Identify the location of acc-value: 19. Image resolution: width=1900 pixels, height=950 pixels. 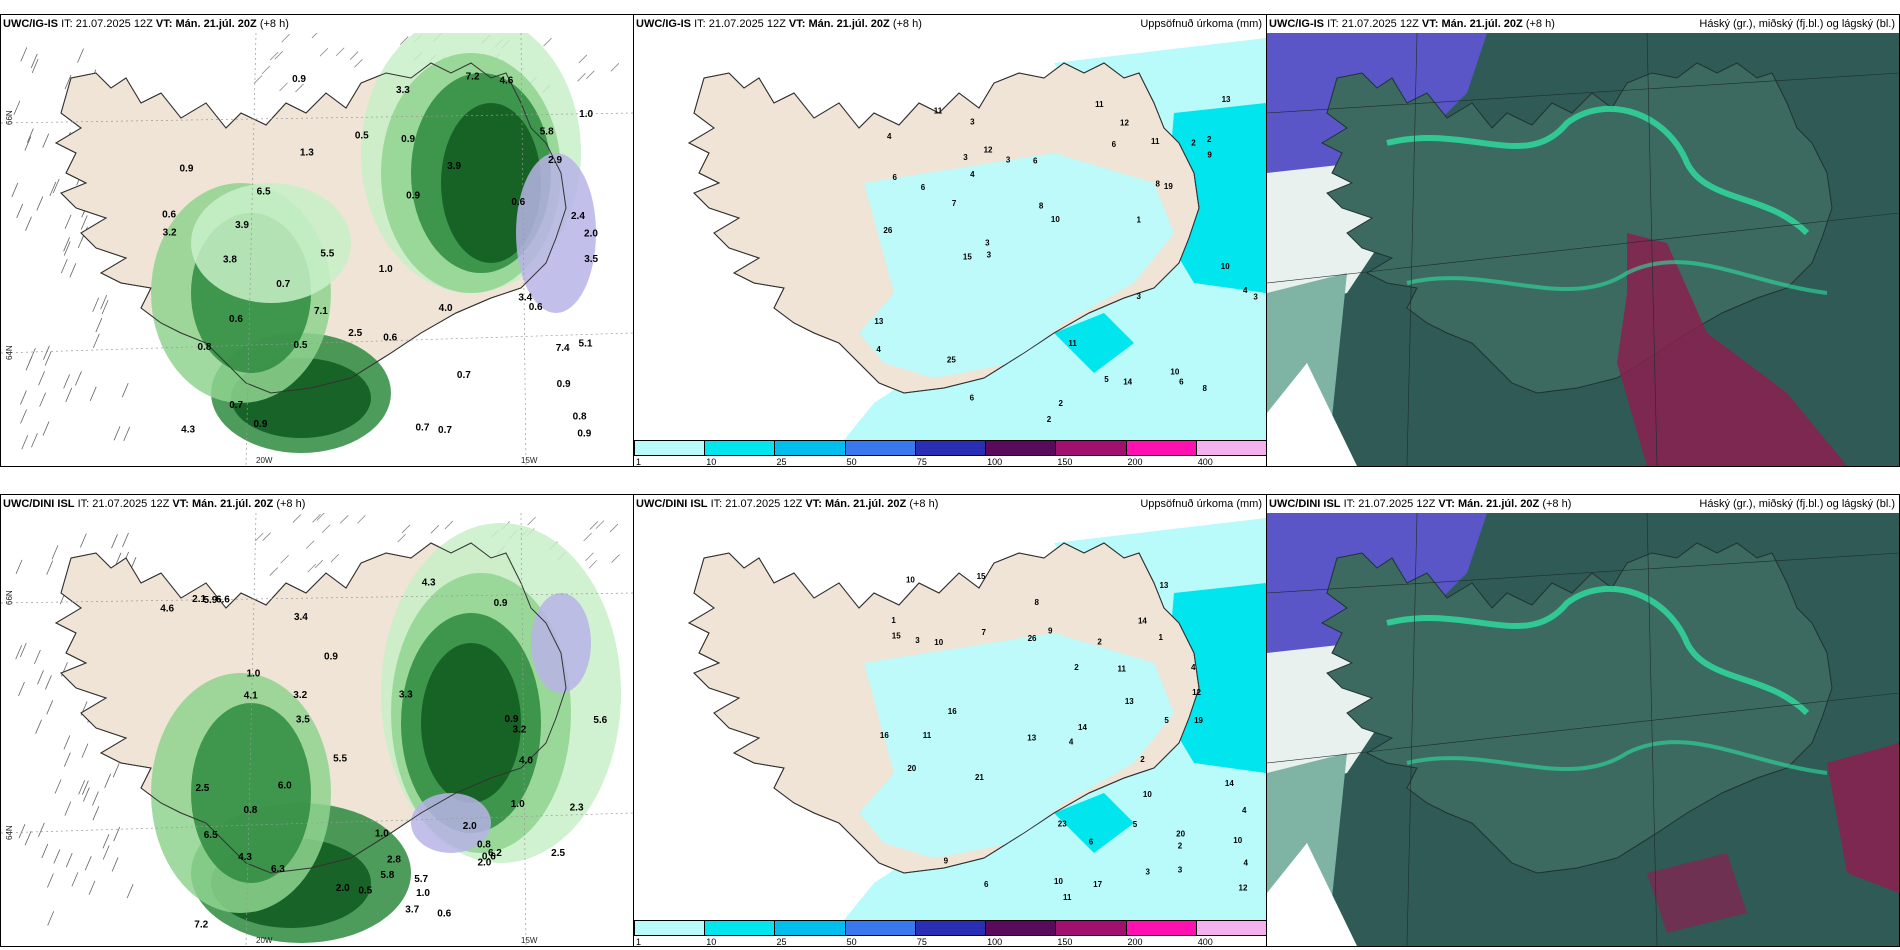
(1168, 186).